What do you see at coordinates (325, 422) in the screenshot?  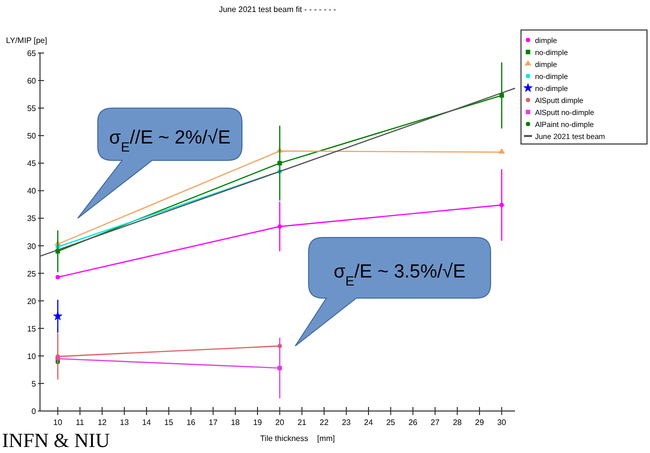 I see `x-tick-label: 22` at bounding box center [325, 422].